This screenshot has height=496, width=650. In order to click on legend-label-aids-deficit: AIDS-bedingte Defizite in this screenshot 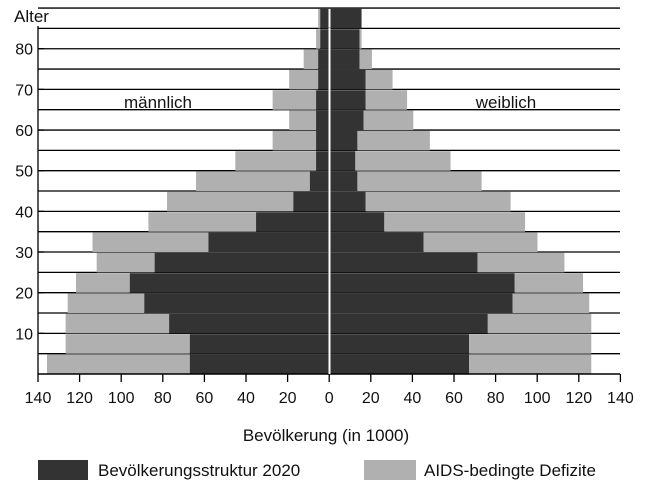, I will do `click(510, 470)`.